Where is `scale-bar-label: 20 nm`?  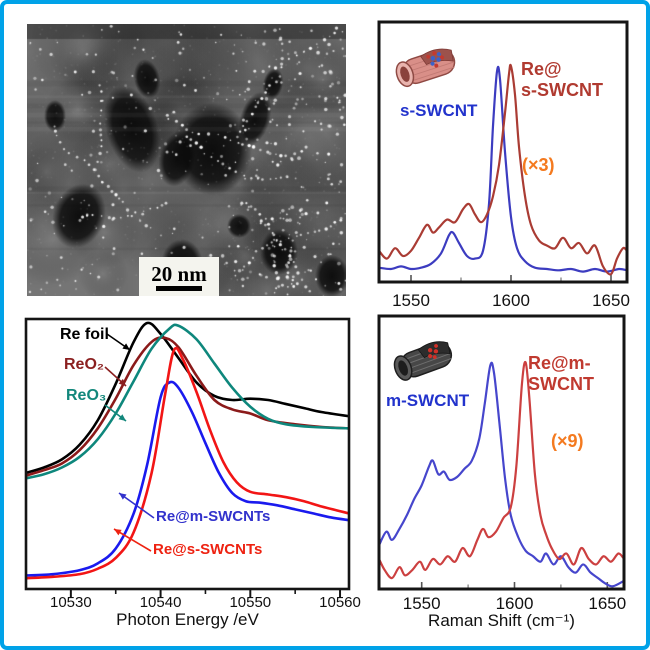
scale-bar-label: 20 nm is located at coordinates (179, 273).